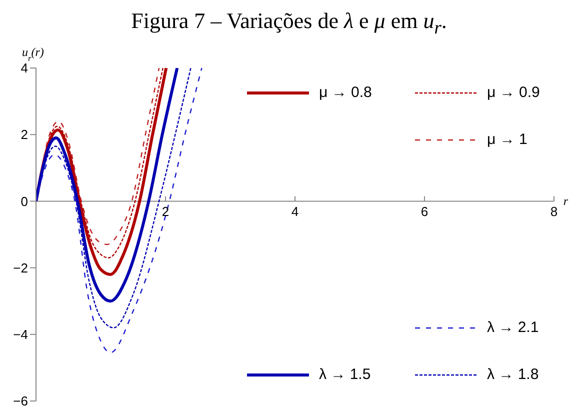 The height and width of the screenshot is (408, 578). Describe the element at coordinates (424, 212) in the screenshot. I see `x-tick-label: 6` at that location.